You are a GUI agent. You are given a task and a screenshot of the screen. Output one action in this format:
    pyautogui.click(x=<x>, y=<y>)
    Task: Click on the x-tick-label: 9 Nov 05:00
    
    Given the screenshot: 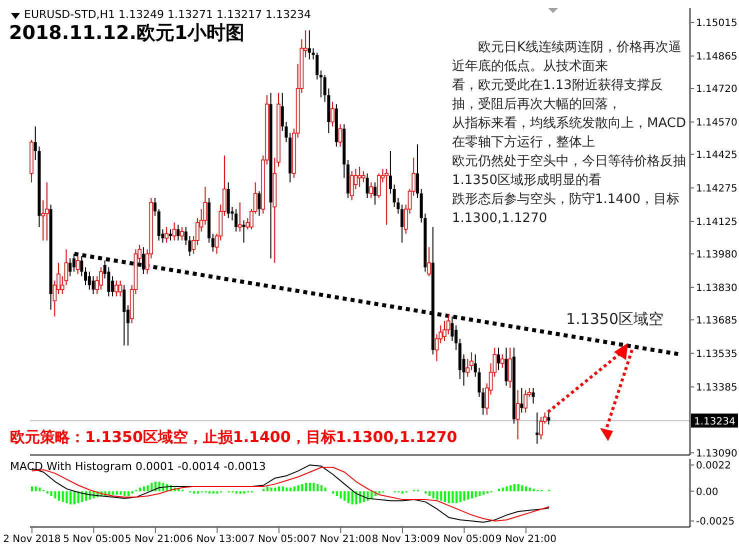 What is the action you would take?
    pyautogui.click(x=464, y=540)
    